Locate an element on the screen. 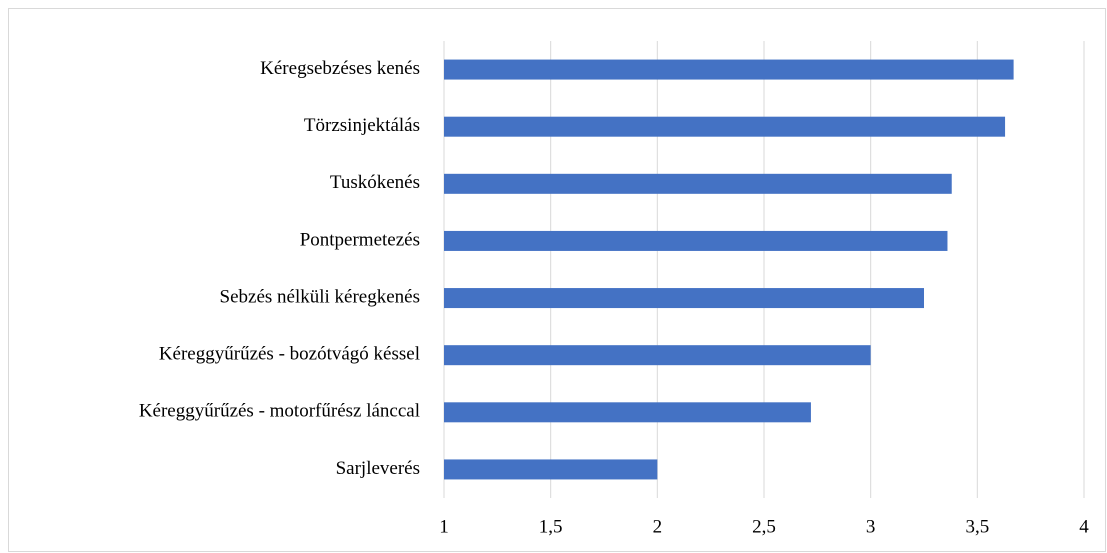 This screenshot has width=1107, height=553. y-tick-label: Kéreggyűrűzés - motorfűrész lánccal is located at coordinates (279, 411).